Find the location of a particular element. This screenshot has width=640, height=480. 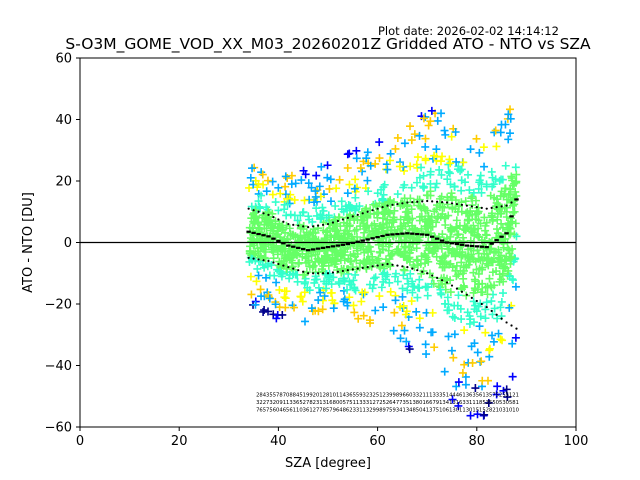

x-tick-label: 0 is located at coordinates (80, 441).